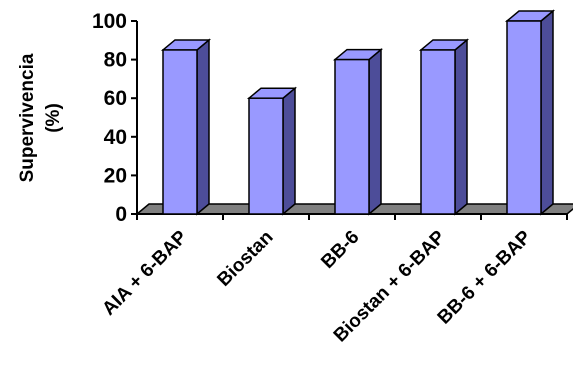 The height and width of the screenshot is (390, 573). What do you see at coordinates (40, 117) in the screenshot?
I see `y-axis-title: Supervivencia (%)` at bounding box center [40, 117].